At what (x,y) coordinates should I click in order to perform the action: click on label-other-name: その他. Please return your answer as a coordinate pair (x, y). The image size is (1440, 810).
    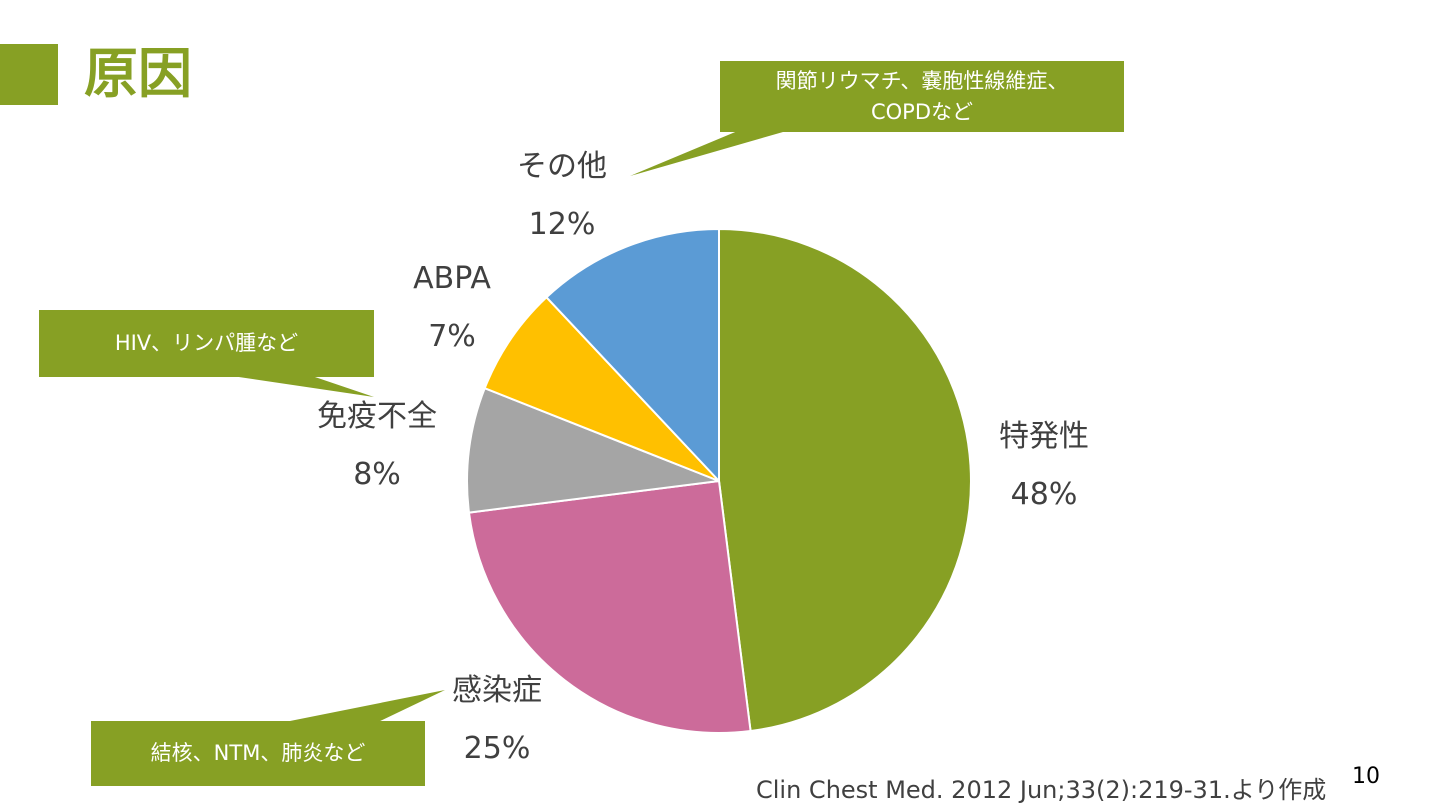
    Looking at the image, I should click on (562, 166).